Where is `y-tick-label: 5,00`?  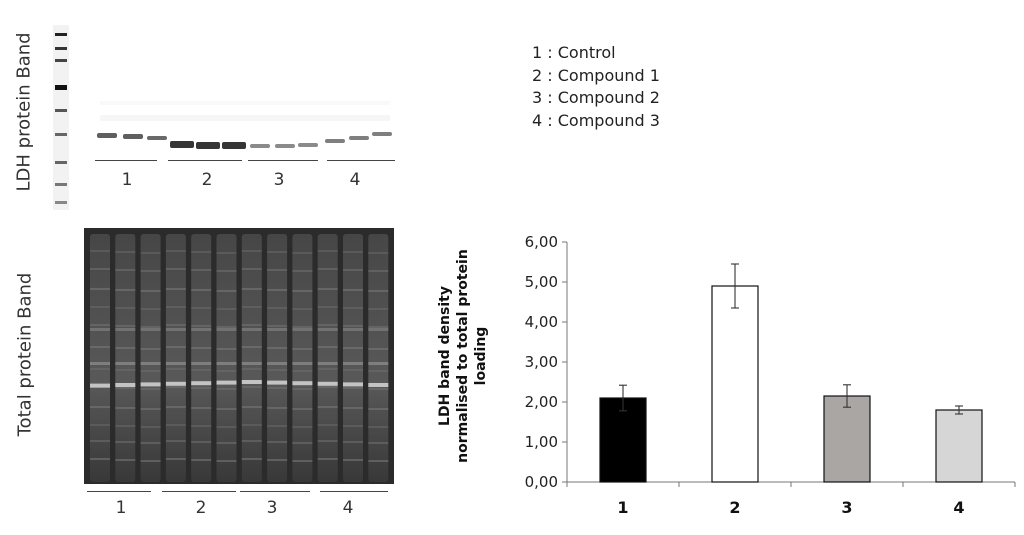
y-tick-label: 5,00 is located at coordinates (541, 282).